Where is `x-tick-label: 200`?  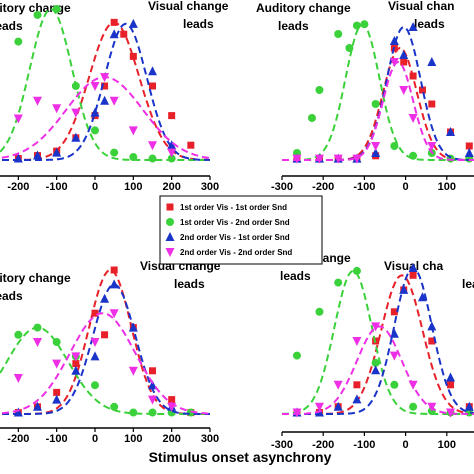
x-tick-label: 200 is located at coordinates (171, 187).